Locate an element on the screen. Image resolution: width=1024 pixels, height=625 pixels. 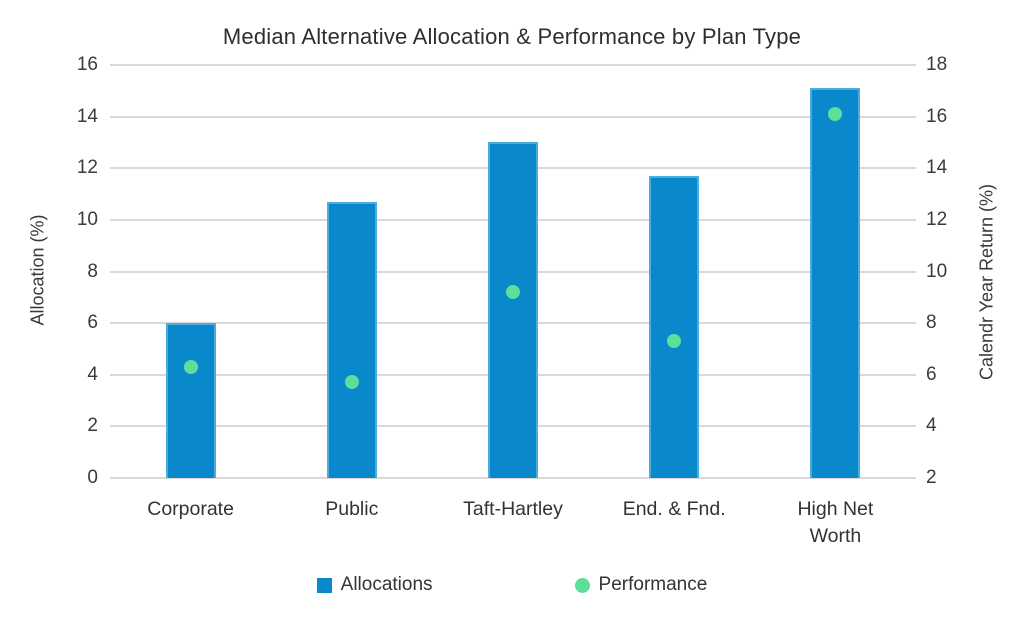
right-axis-tick-label: 4 is located at coordinates (931, 426).